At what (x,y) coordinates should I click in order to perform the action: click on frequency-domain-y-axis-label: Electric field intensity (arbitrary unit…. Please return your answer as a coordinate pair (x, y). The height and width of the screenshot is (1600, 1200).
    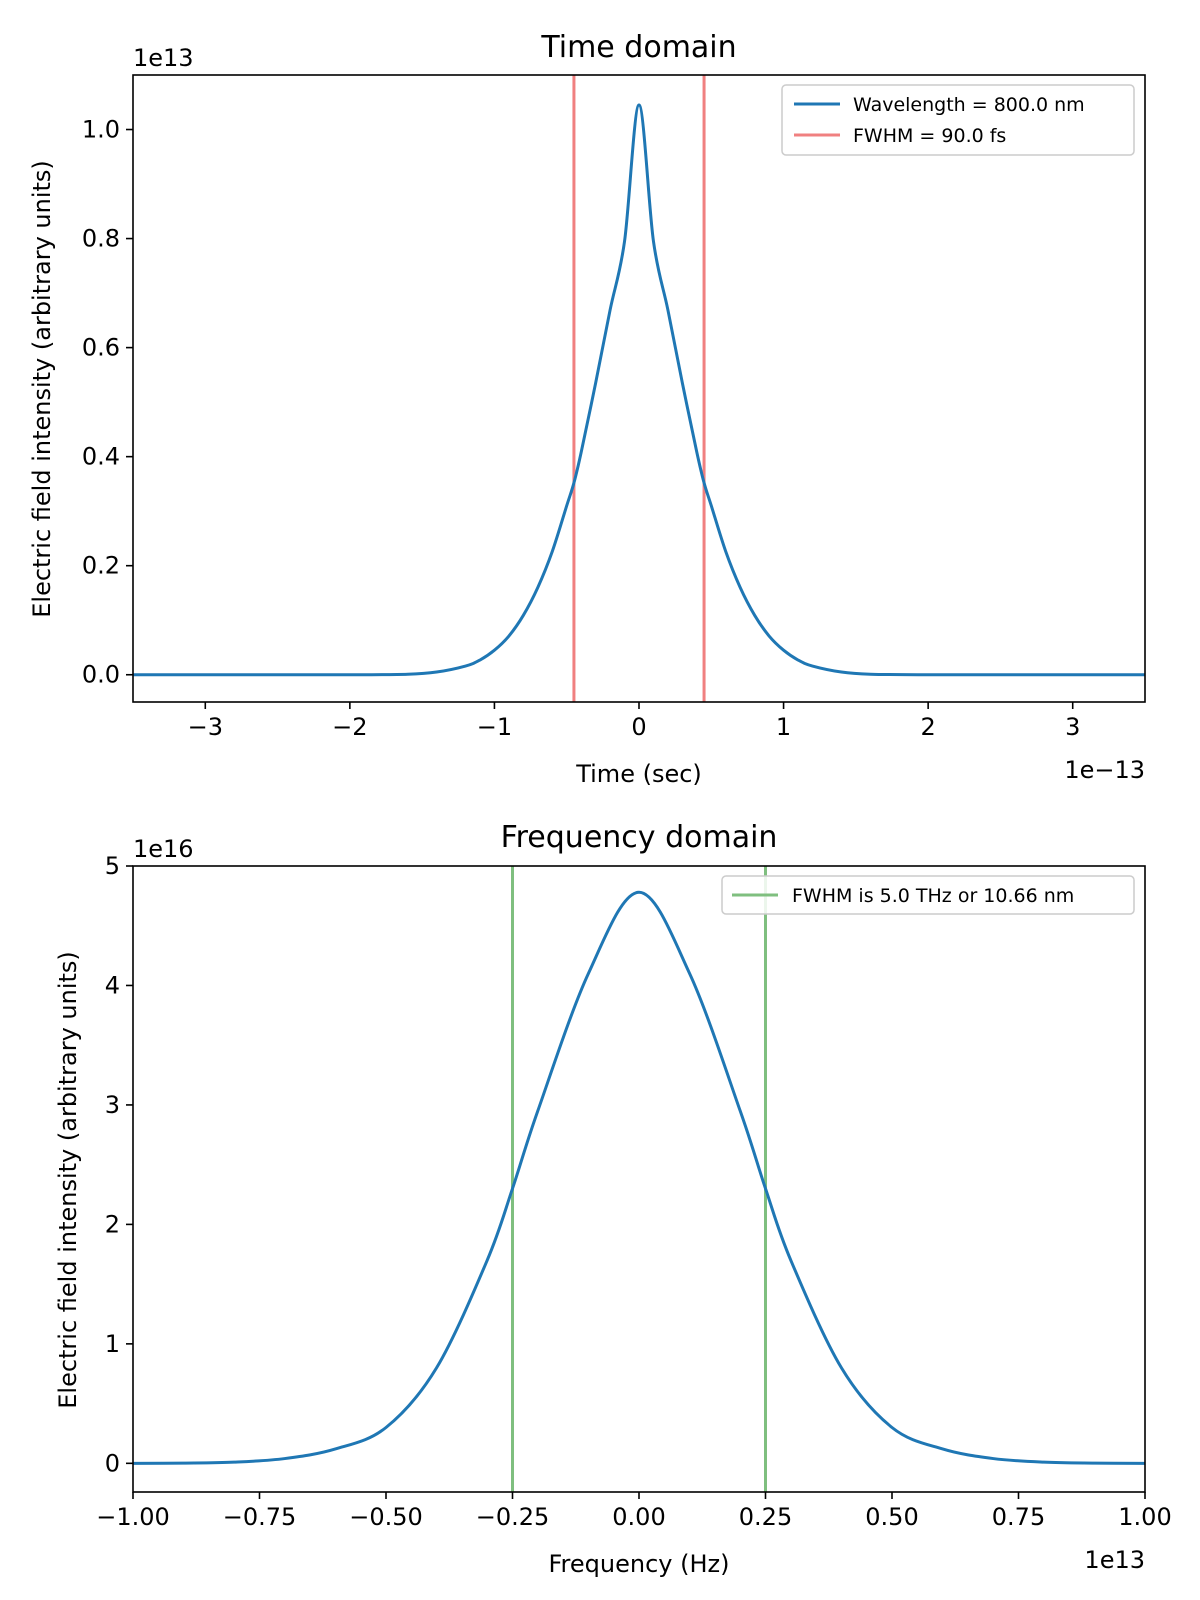
    Looking at the image, I should click on (68, 1180).